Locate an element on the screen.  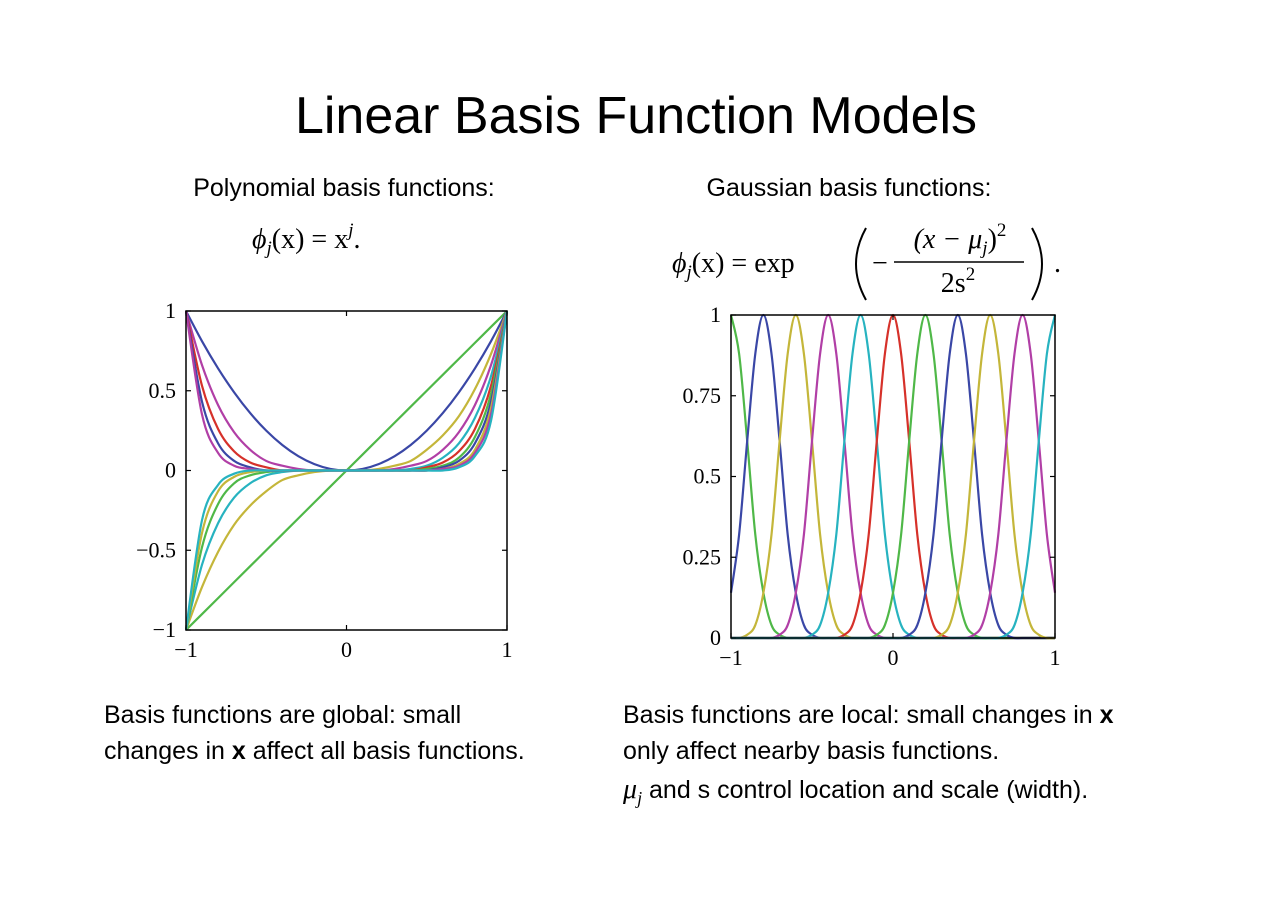
chart: −1 0 1 −1 −0.5 0 0.5 1 is located at coordinates (324, 480).